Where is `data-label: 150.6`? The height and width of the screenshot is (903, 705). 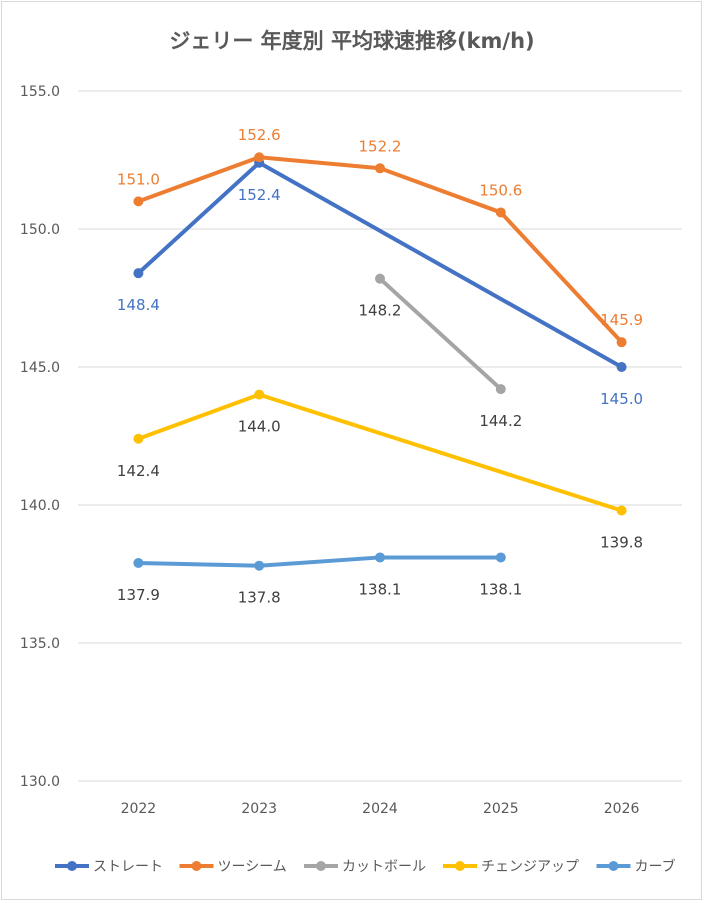 data-label: 150.6 is located at coordinates (500, 190).